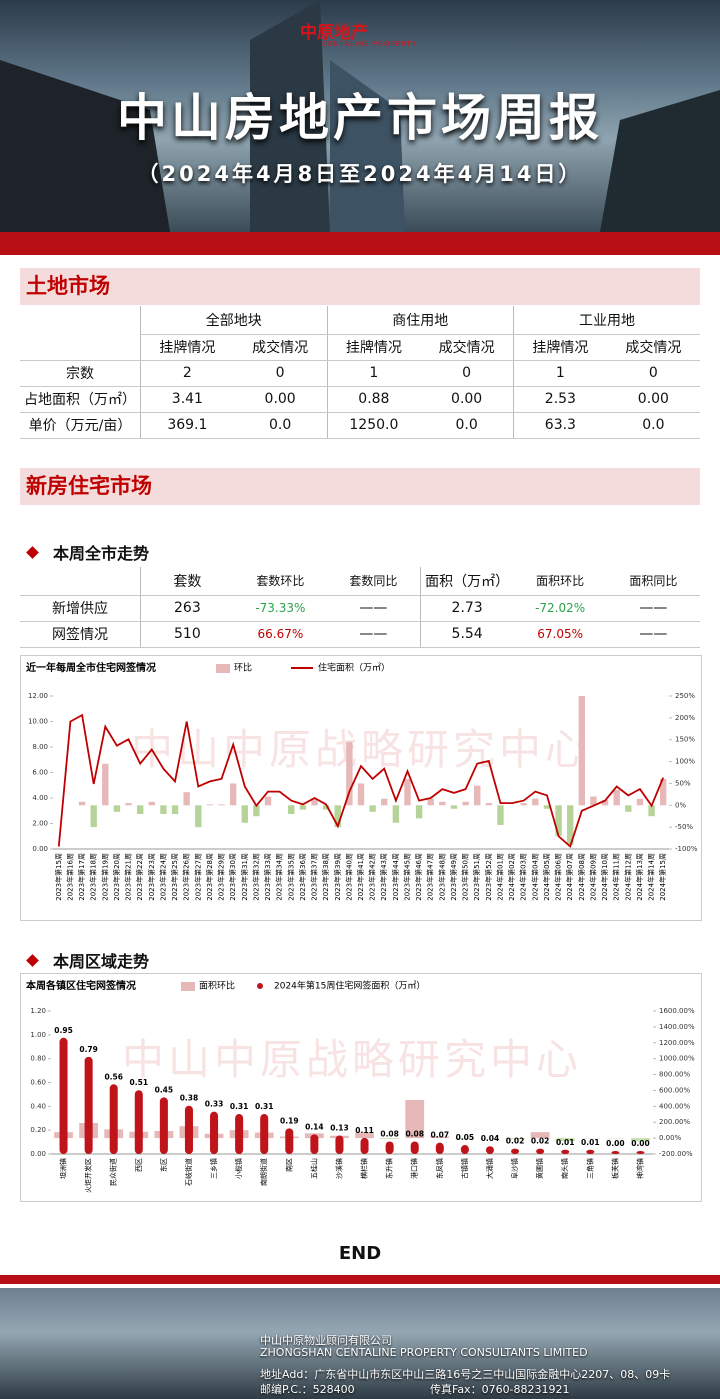 This screenshot has width=720, height=1399. Describe the element at coordinates (214, 1104) in the screenshot. I see `data-label: 0.33` at that location.